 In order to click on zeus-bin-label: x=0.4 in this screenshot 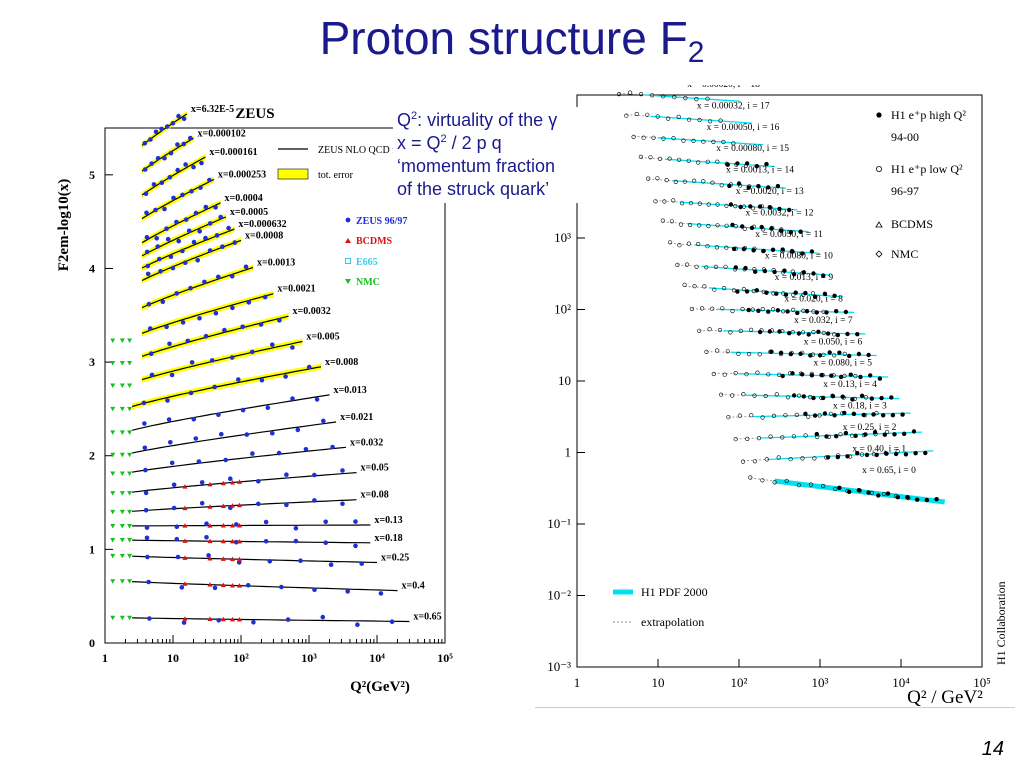, I will do `click(413, 586)`.